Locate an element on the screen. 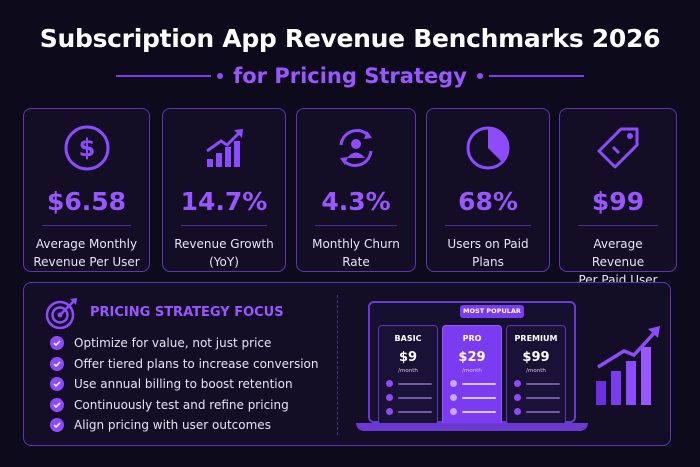 The width and height of the screenshot is (700, 467). page-subtitle: for Pricing Strategy is located at coordinates (350, 76).